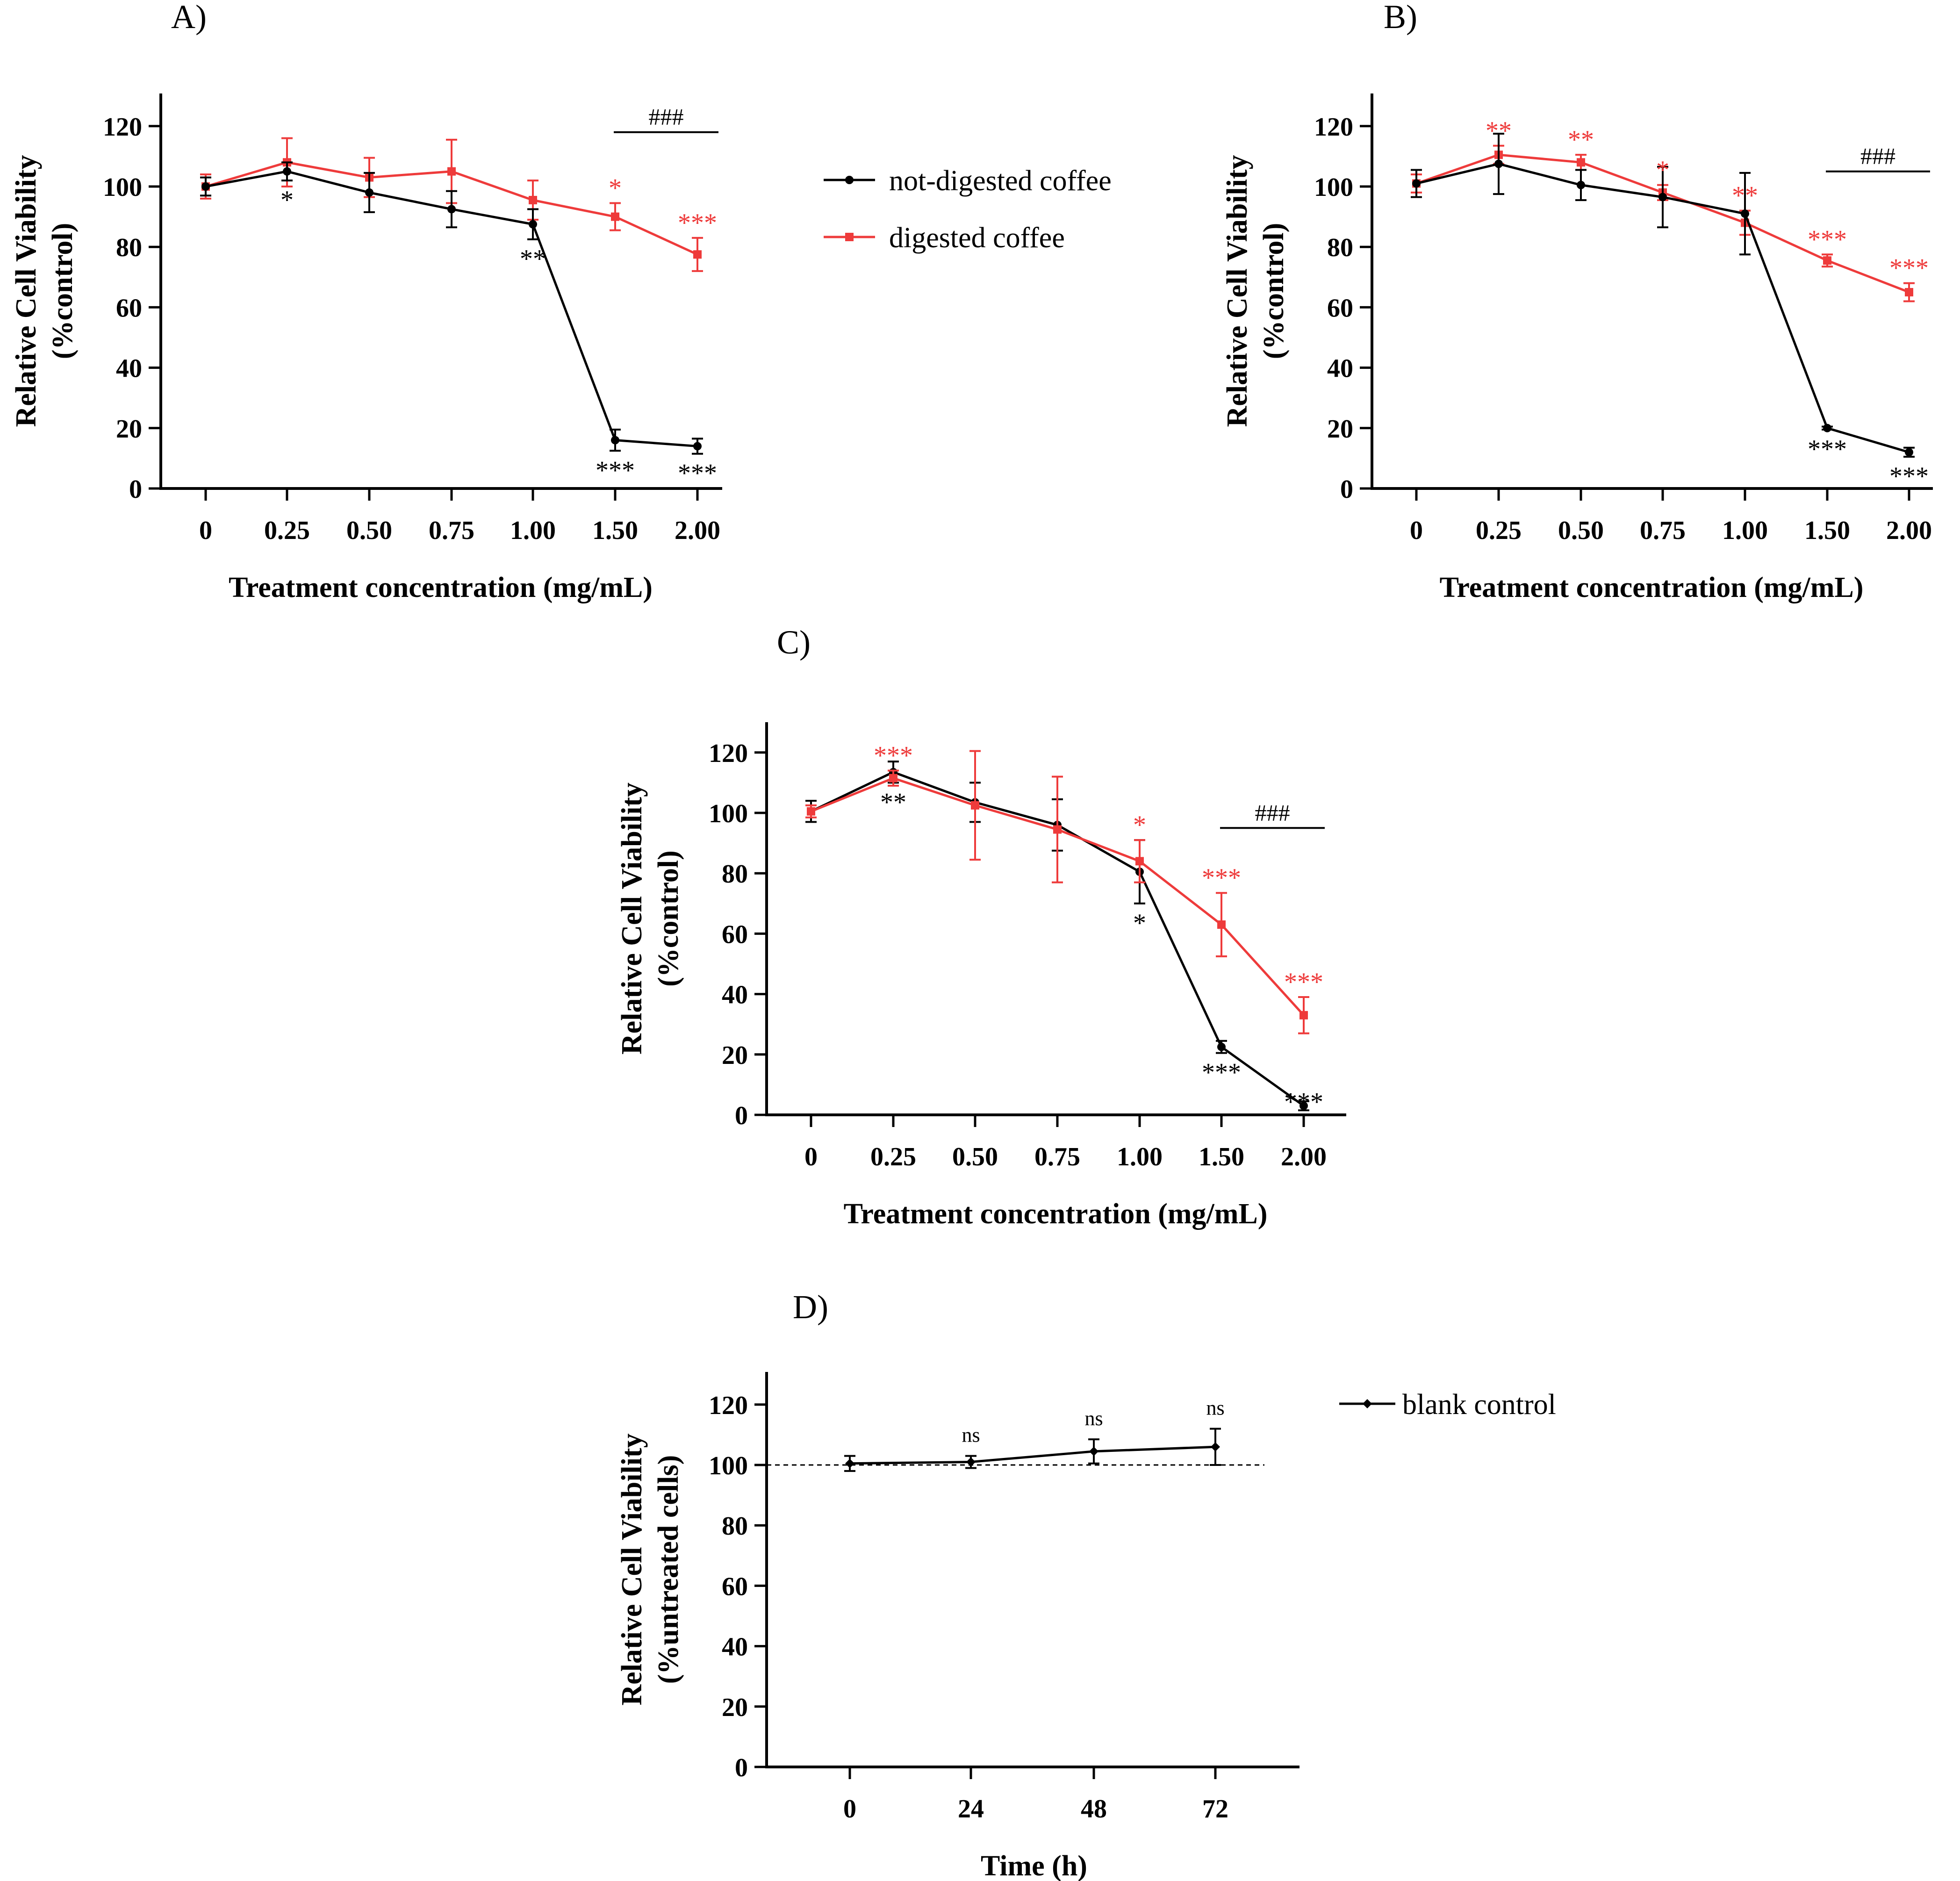 This screenshot has width=1960, height=1881. Describe the element at coordinates (189, 18) in the screenshot. I see `panel-label: A)` at that location.